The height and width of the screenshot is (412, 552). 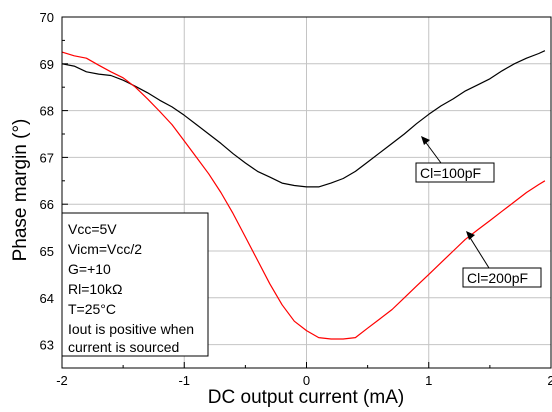 What do you see at coordinates (470, 235) in the screenshot?
I see `annotation-cl200-arrow-head` at bounding box center [470, 235].